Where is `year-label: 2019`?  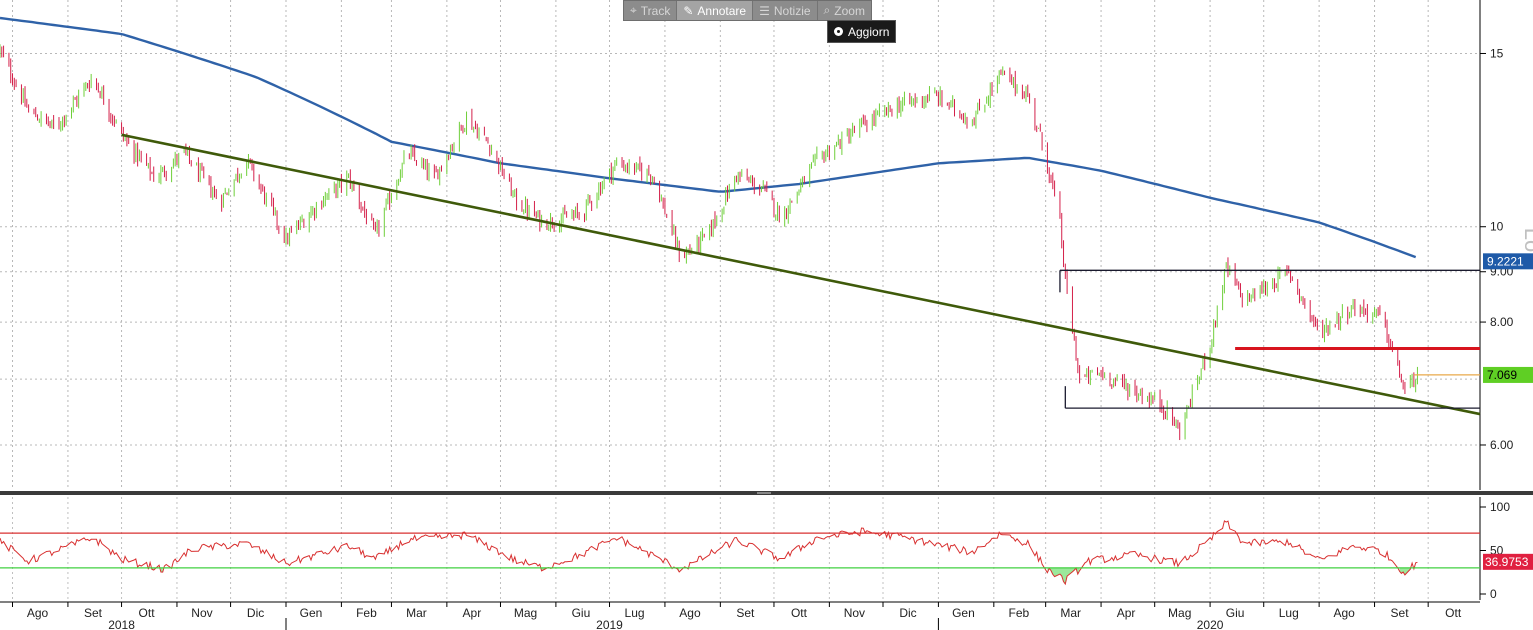
year-label: 2019 is located at coordinates (609, 624).